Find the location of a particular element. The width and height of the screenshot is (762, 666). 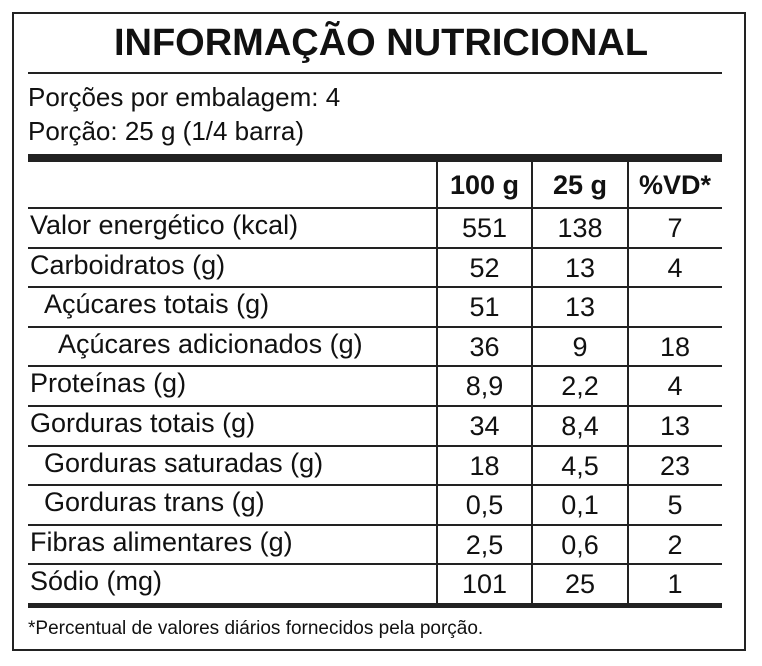

nutrient-value: 101 is located at coordinates (484, 584).